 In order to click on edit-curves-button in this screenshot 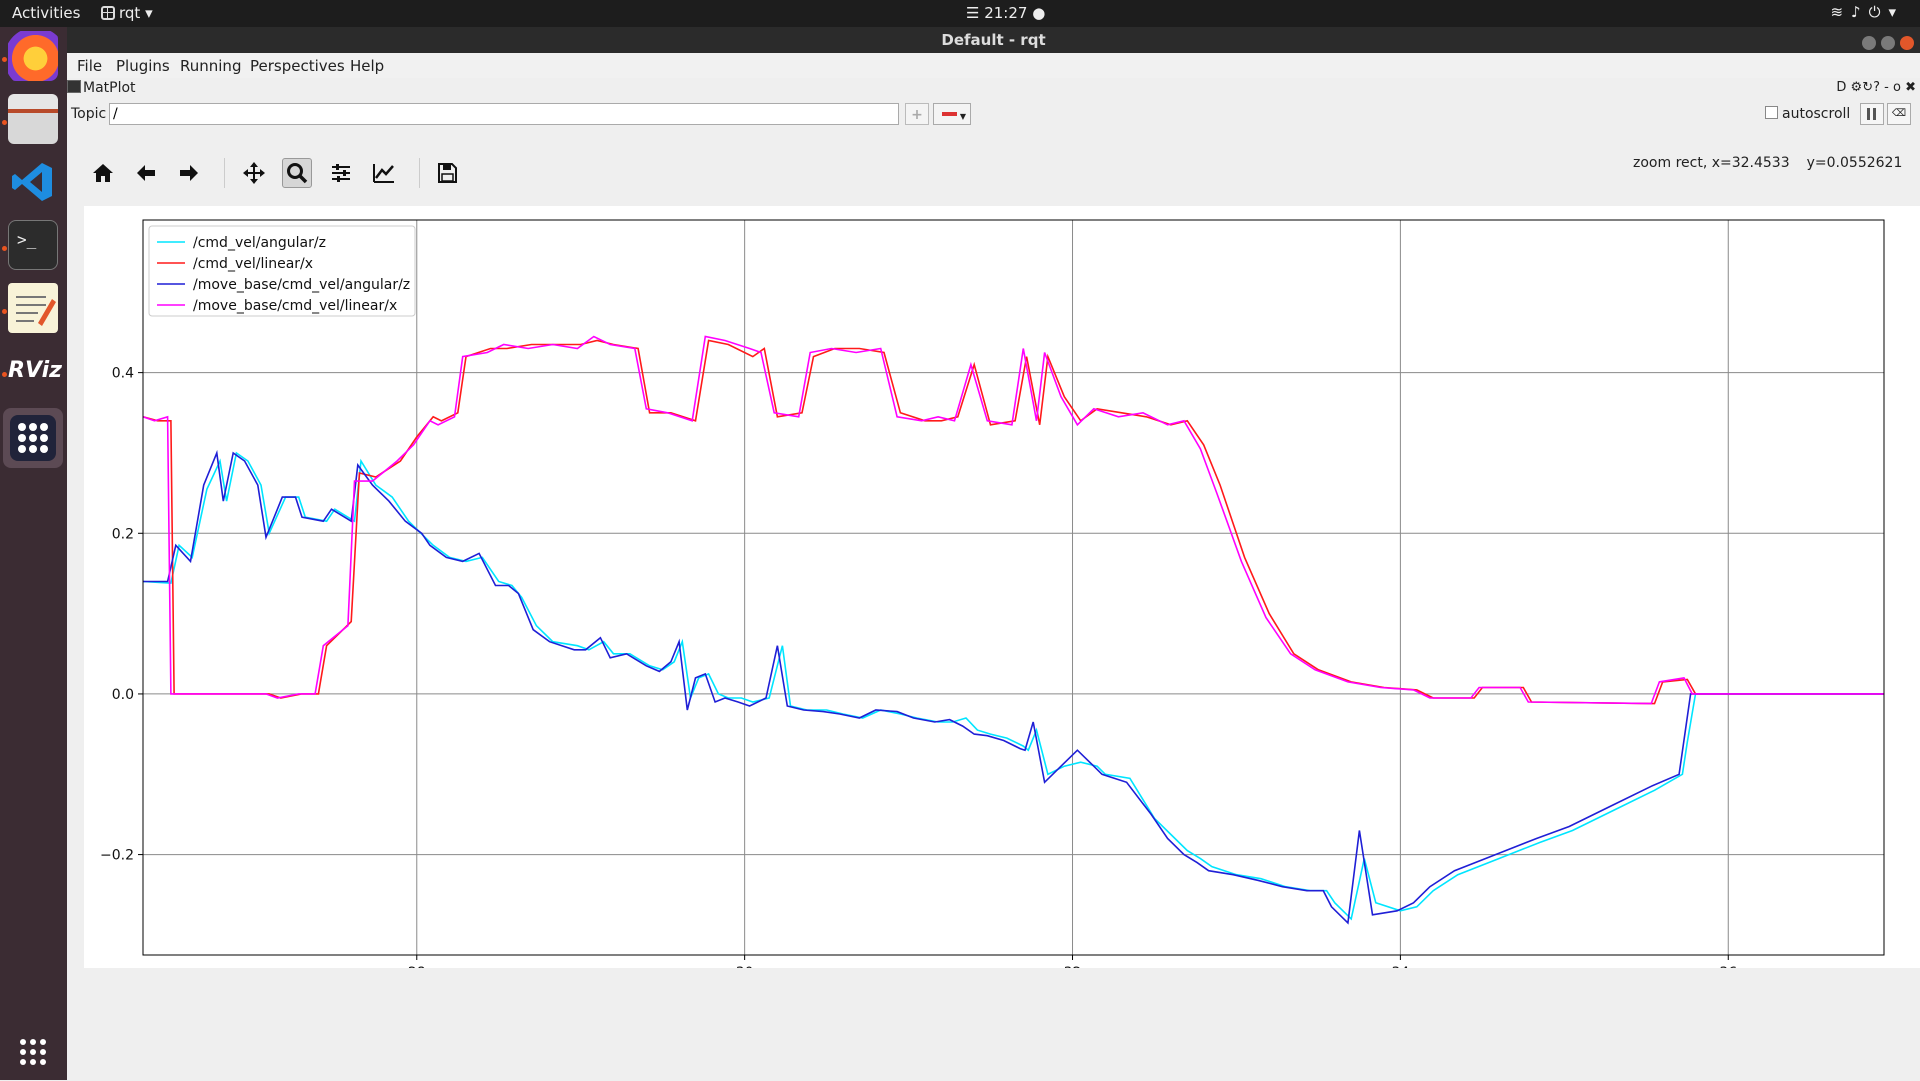, I will do `click(384, 173)`.